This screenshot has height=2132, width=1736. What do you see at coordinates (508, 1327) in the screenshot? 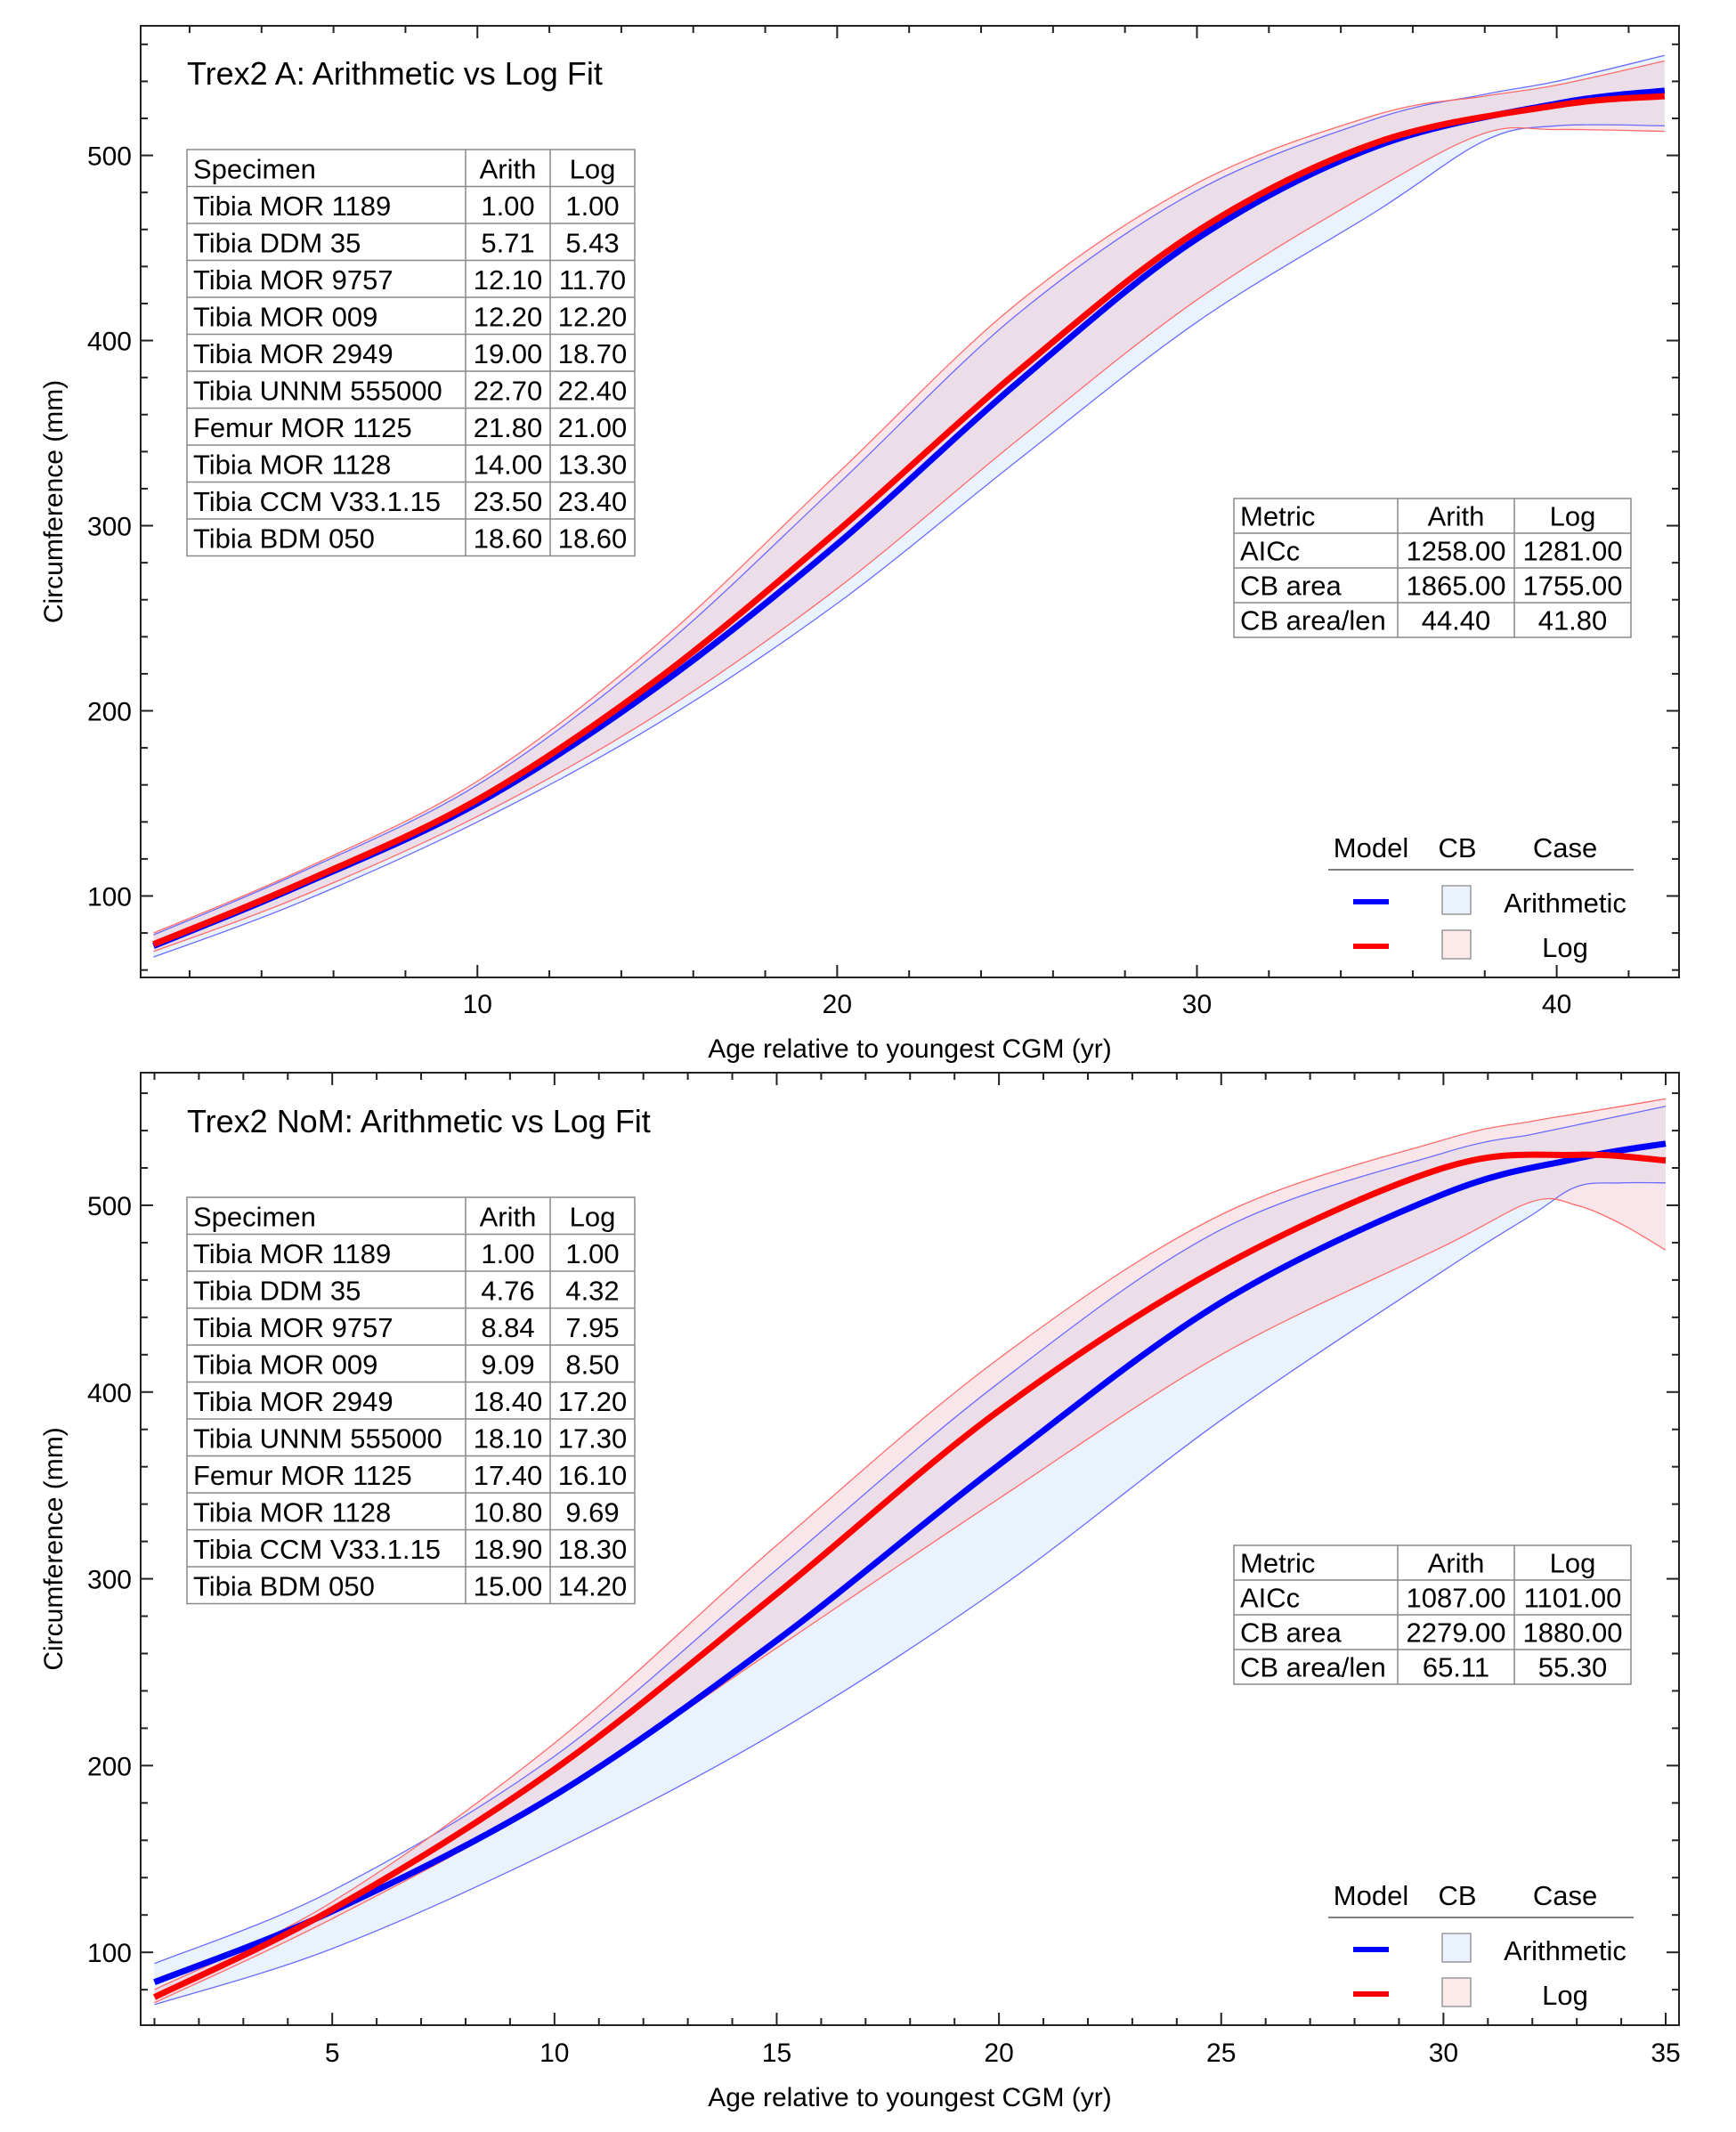
I see `table-cell: 8.84` at bounding box center [508, 1327].